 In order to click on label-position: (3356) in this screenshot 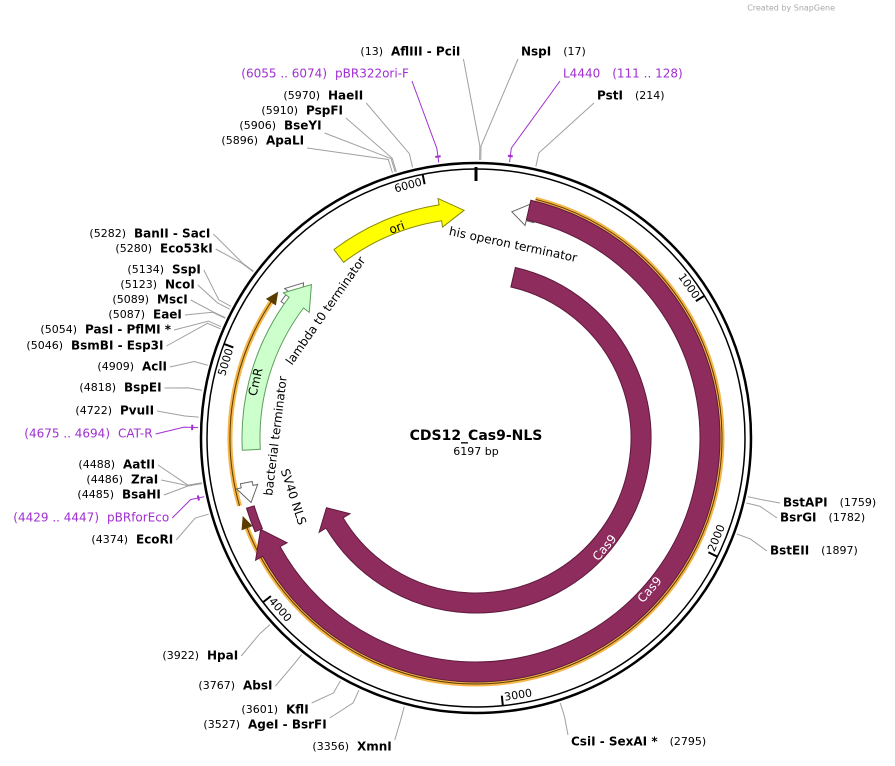, I will do `click(330, 746)`.